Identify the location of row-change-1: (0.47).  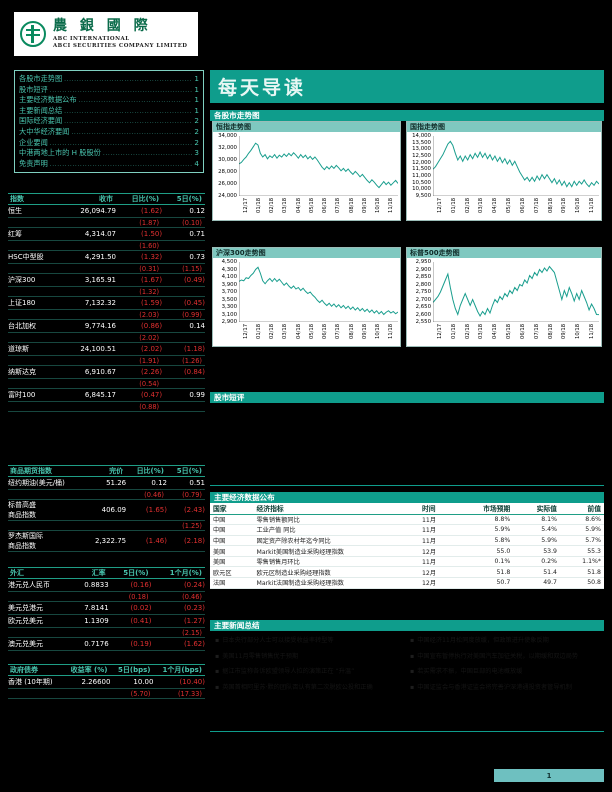
(152, 395).